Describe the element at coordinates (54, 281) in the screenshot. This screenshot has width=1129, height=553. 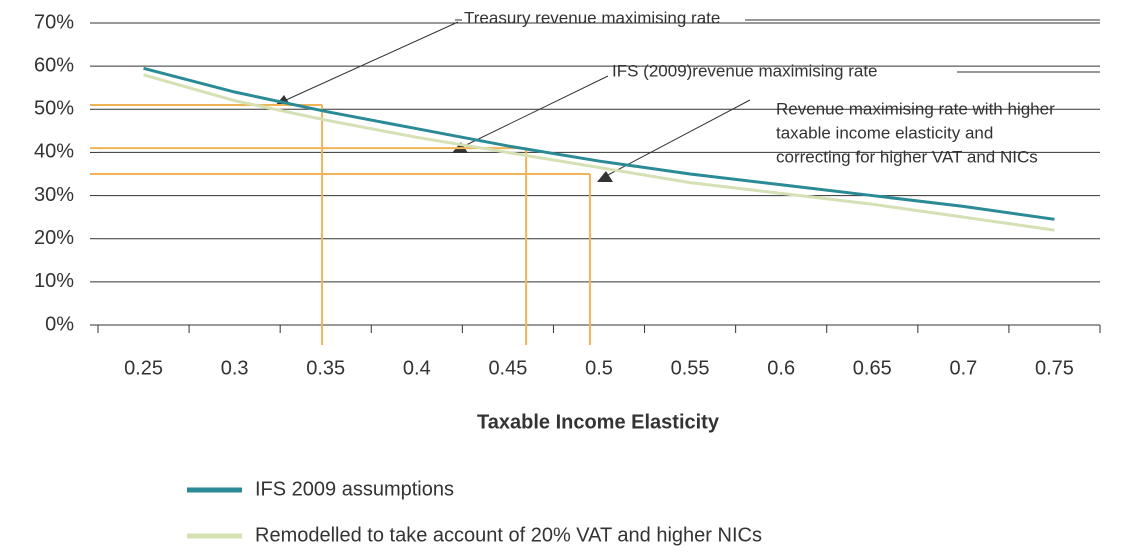
I see `y-tick-label: 10%` at that location.